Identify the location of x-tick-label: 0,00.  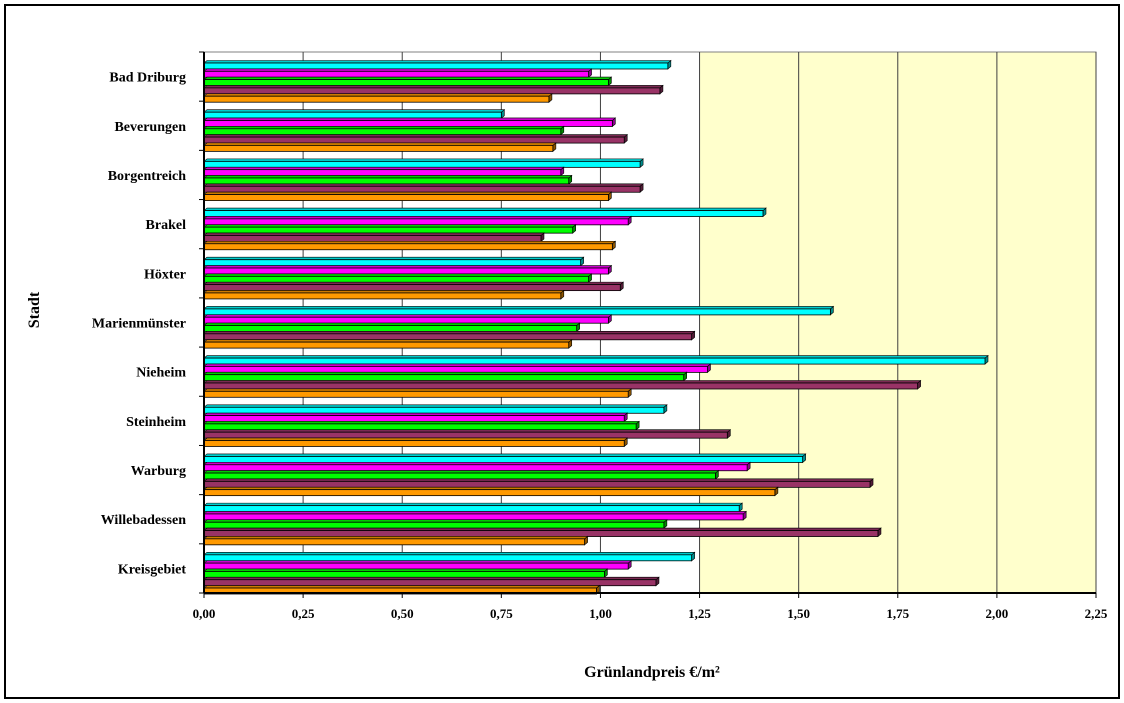
(204, 613).